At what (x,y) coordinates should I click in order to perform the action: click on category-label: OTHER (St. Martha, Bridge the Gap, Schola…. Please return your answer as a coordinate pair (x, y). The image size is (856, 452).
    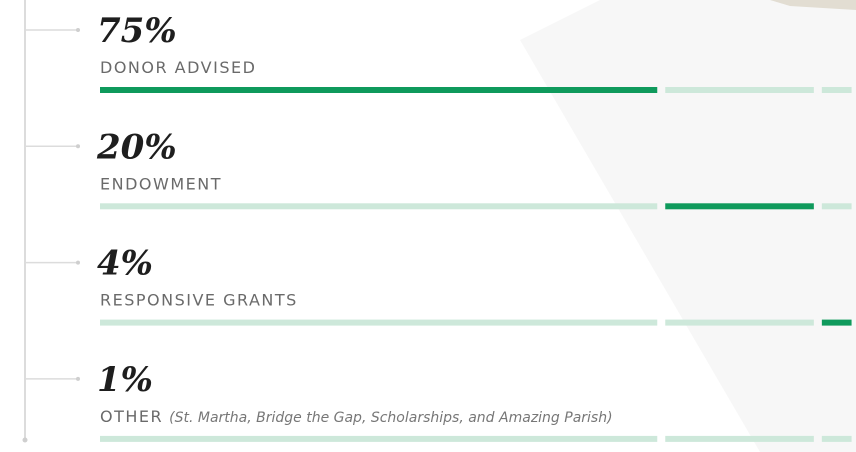
    Looking at the image, I should click on (356, 416).